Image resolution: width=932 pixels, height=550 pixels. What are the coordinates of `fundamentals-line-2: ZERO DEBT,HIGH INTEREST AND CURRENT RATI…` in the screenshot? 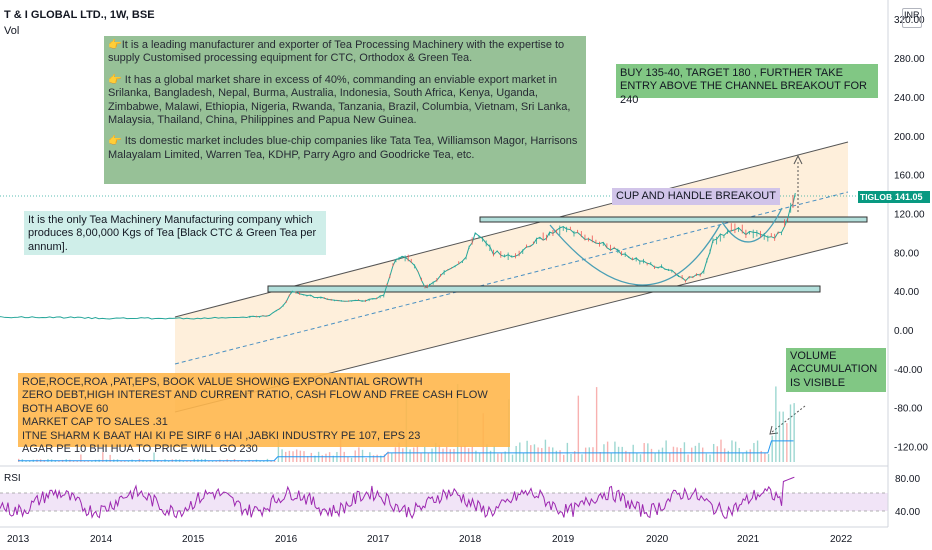 It's located at (255, 402).